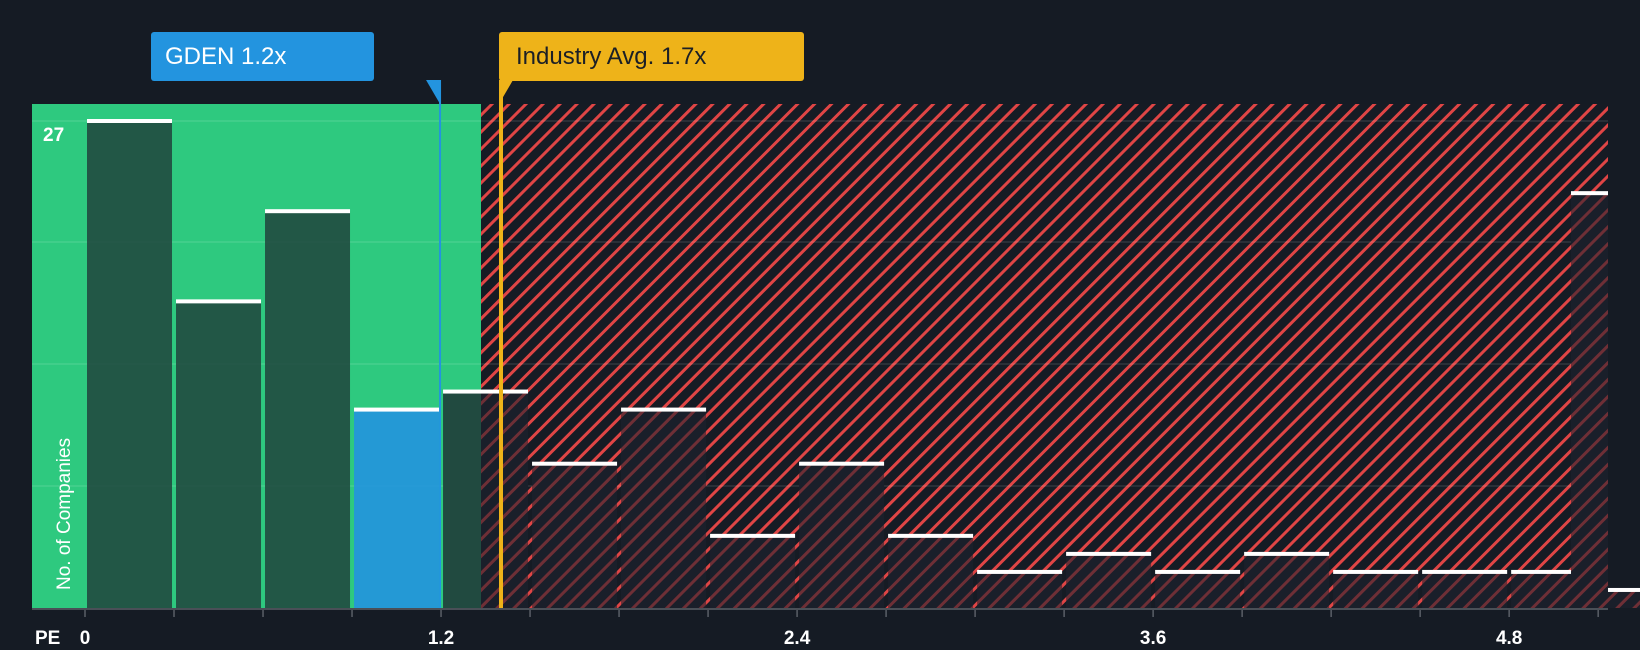  What do you see at coordinates (469, 344) in the screenshot?
I see `value-markers` at bounding box center [469, 344].